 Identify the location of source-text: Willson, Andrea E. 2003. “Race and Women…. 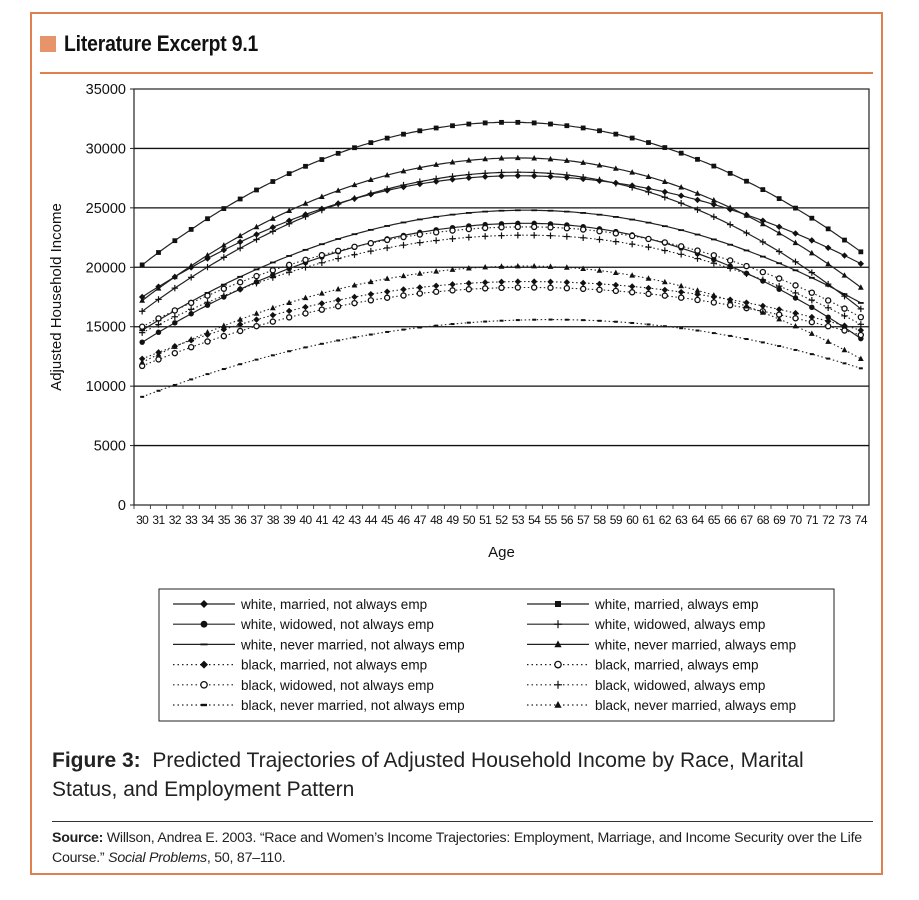
(457, 848).